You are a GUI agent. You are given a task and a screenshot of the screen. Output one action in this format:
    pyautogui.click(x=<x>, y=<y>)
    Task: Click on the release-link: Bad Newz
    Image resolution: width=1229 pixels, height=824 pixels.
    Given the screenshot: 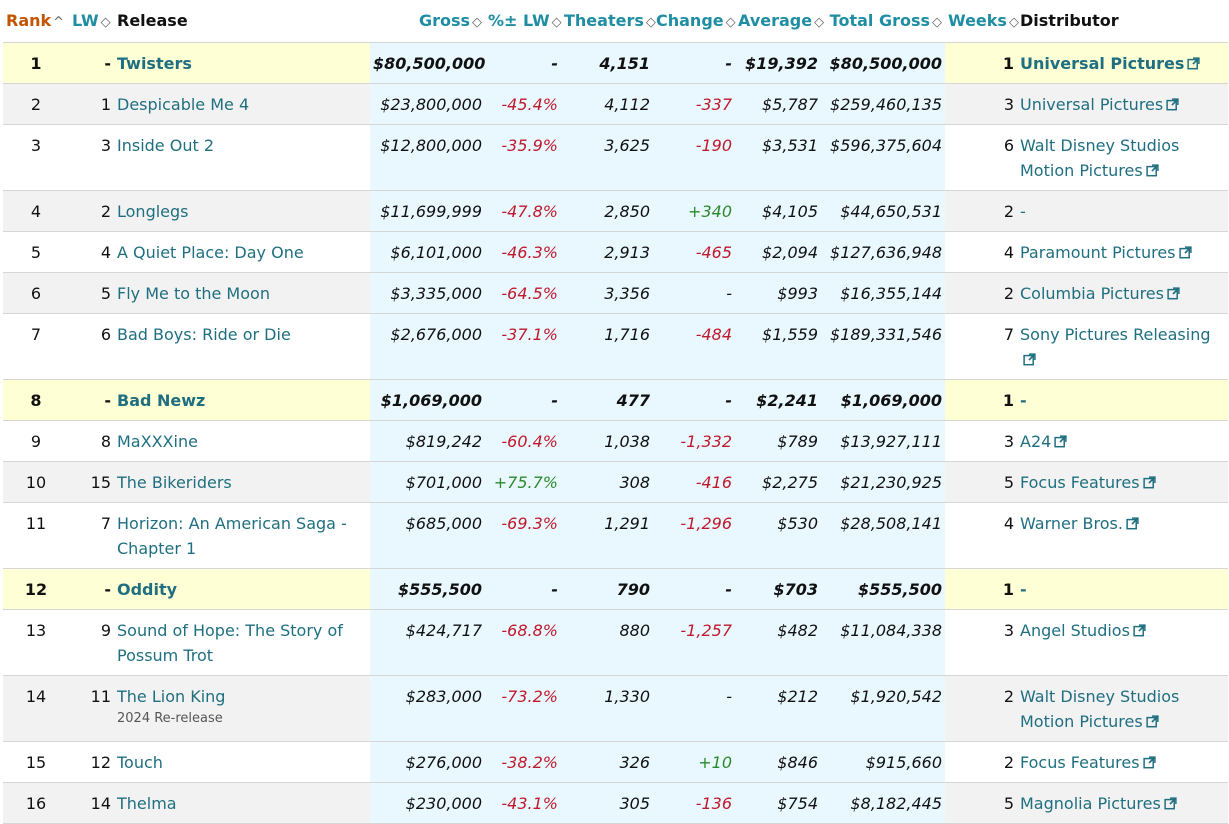 What is the action you would take?
    pyautogui.click(x=161, y=400)
    